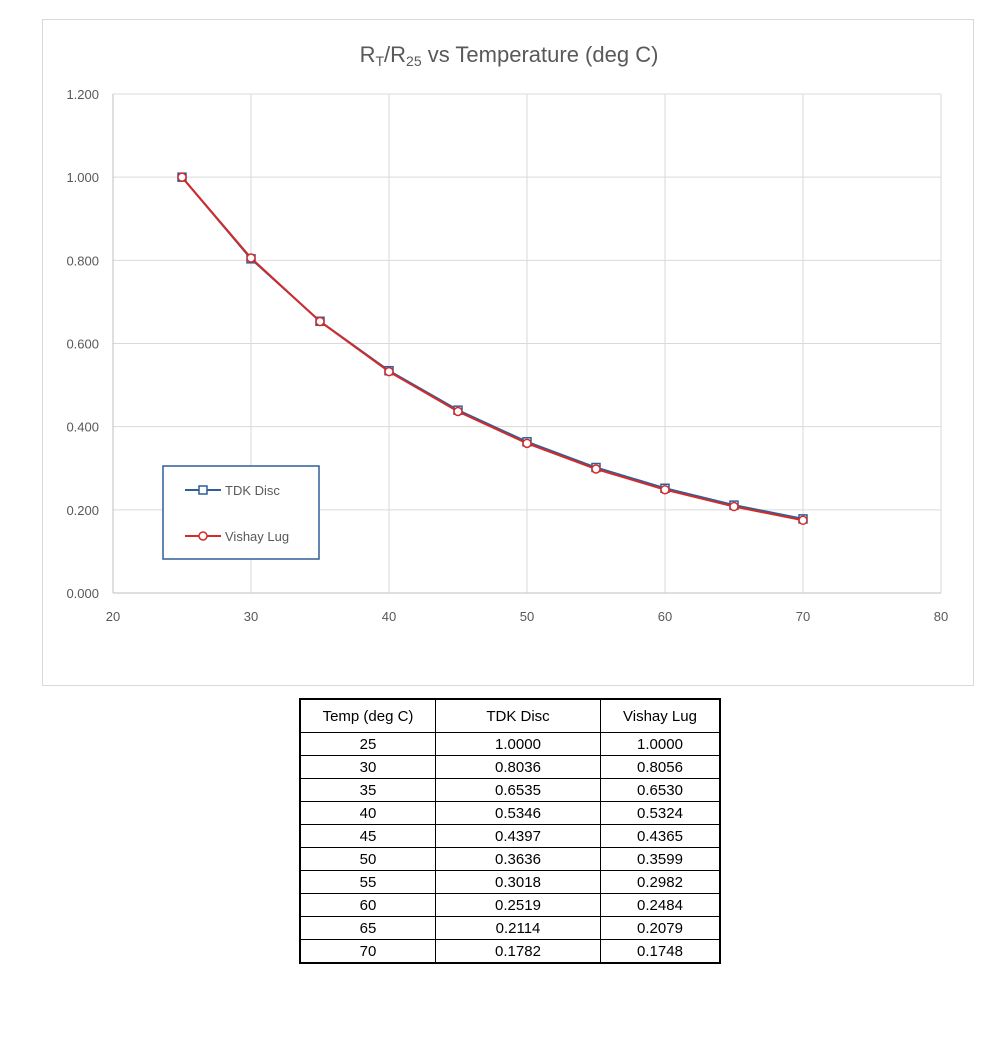  Describe the element at coordinates (203, 536) in the screenshot. I see `legend-marker-circle` at that location.